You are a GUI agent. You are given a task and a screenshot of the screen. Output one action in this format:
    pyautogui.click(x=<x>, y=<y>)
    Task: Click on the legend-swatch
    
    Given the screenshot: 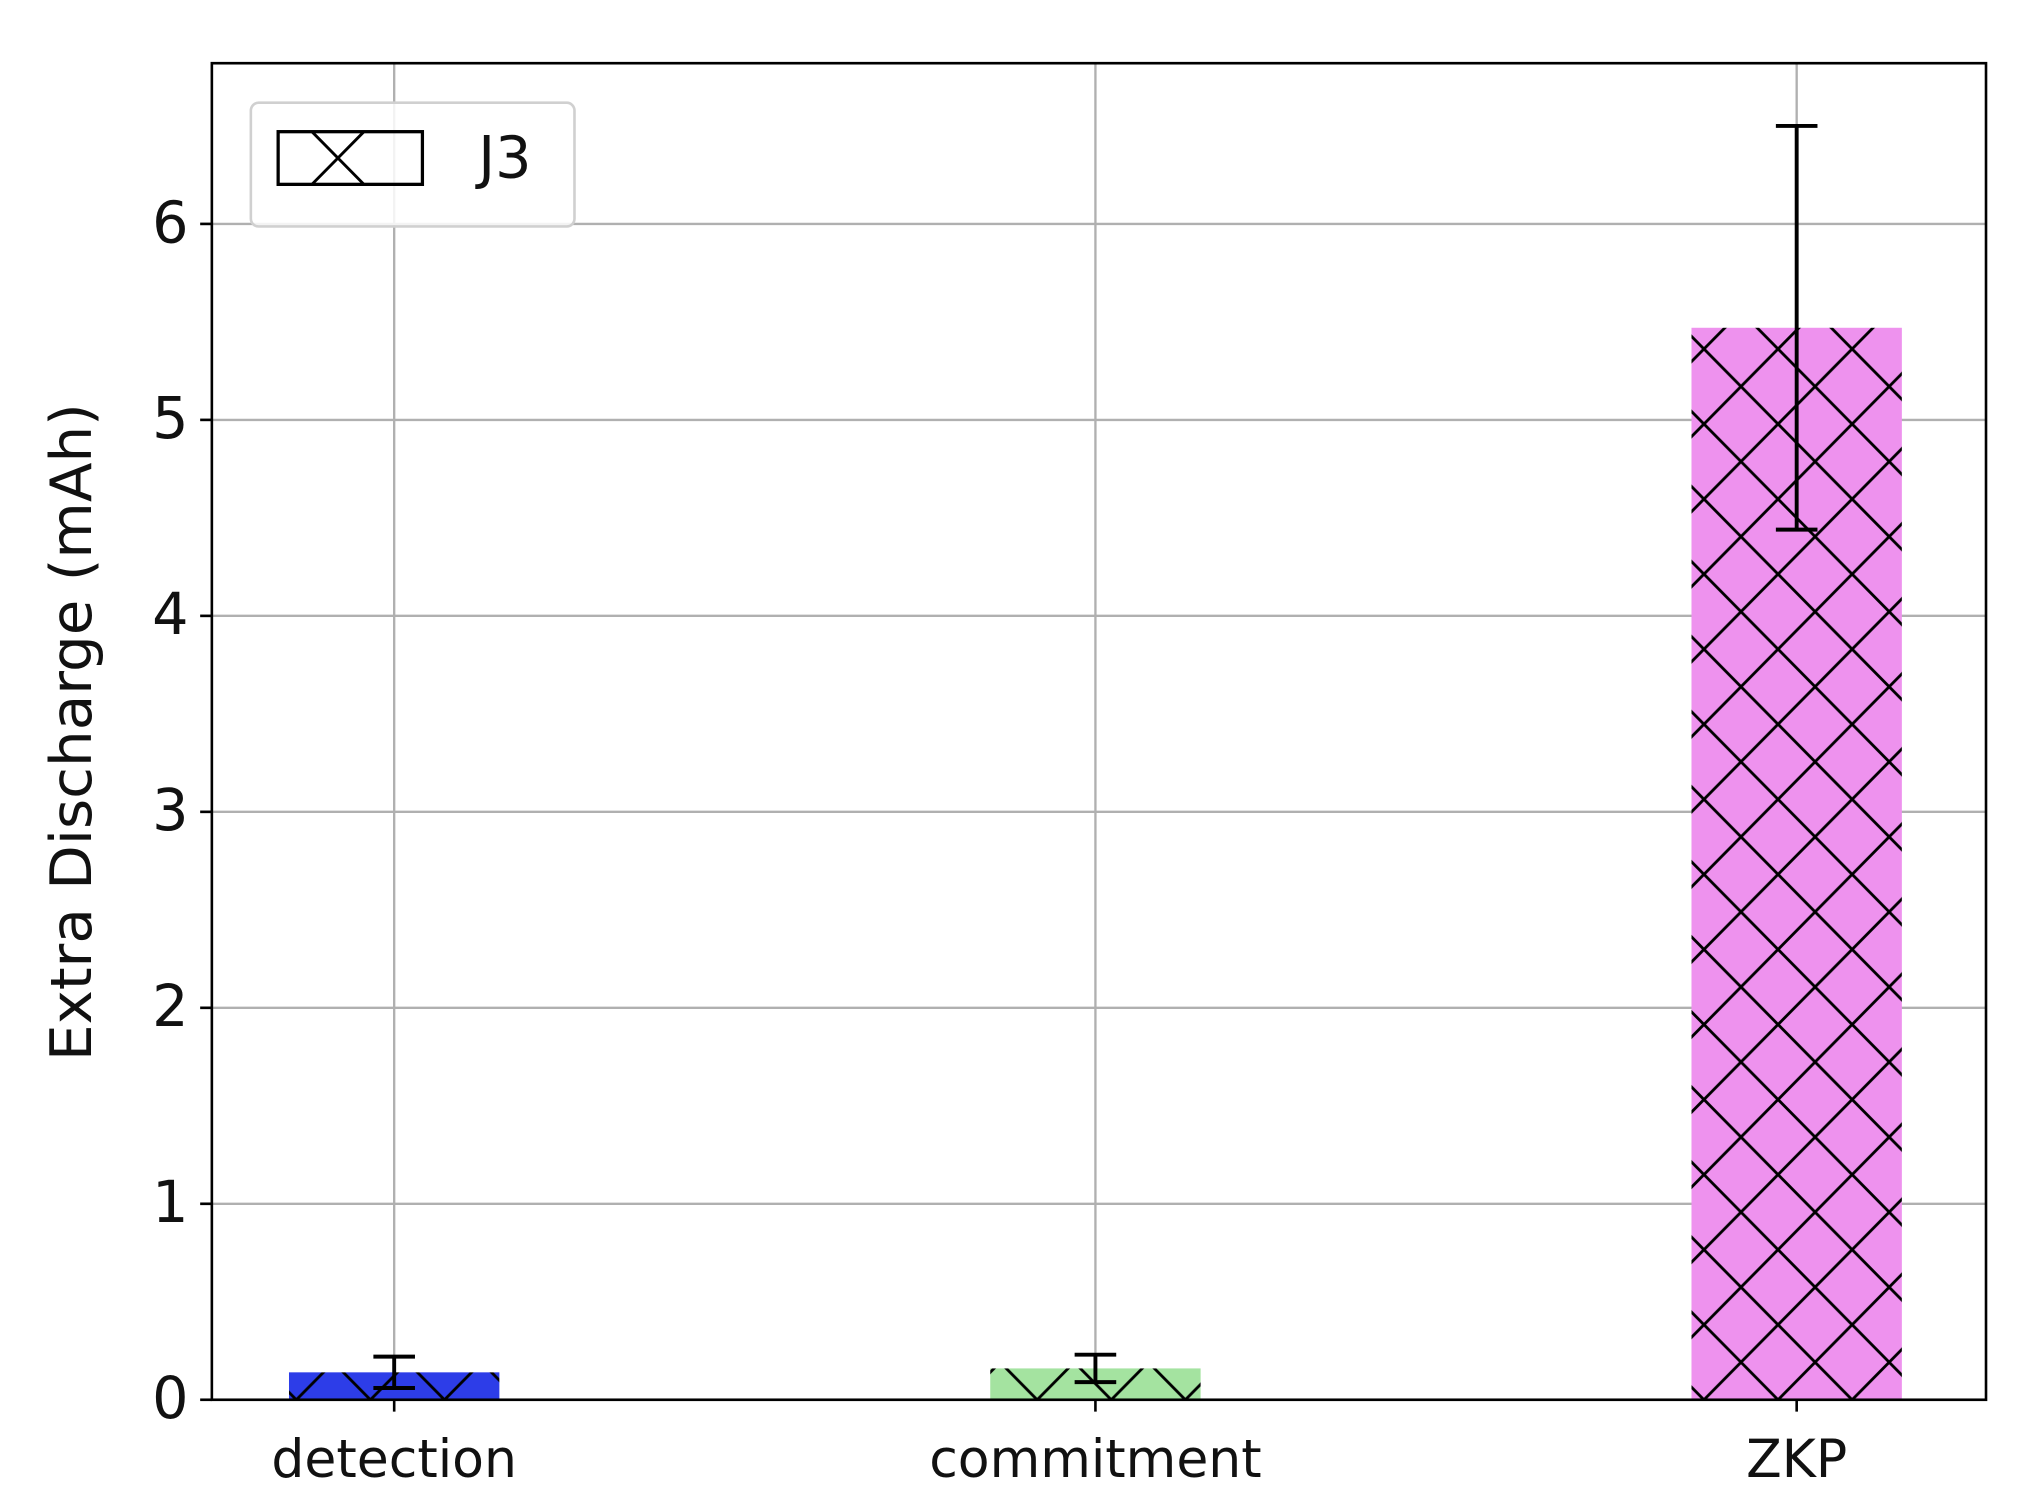 What is the action you would take?
    pyautogui.click(x=350, y=158)
    